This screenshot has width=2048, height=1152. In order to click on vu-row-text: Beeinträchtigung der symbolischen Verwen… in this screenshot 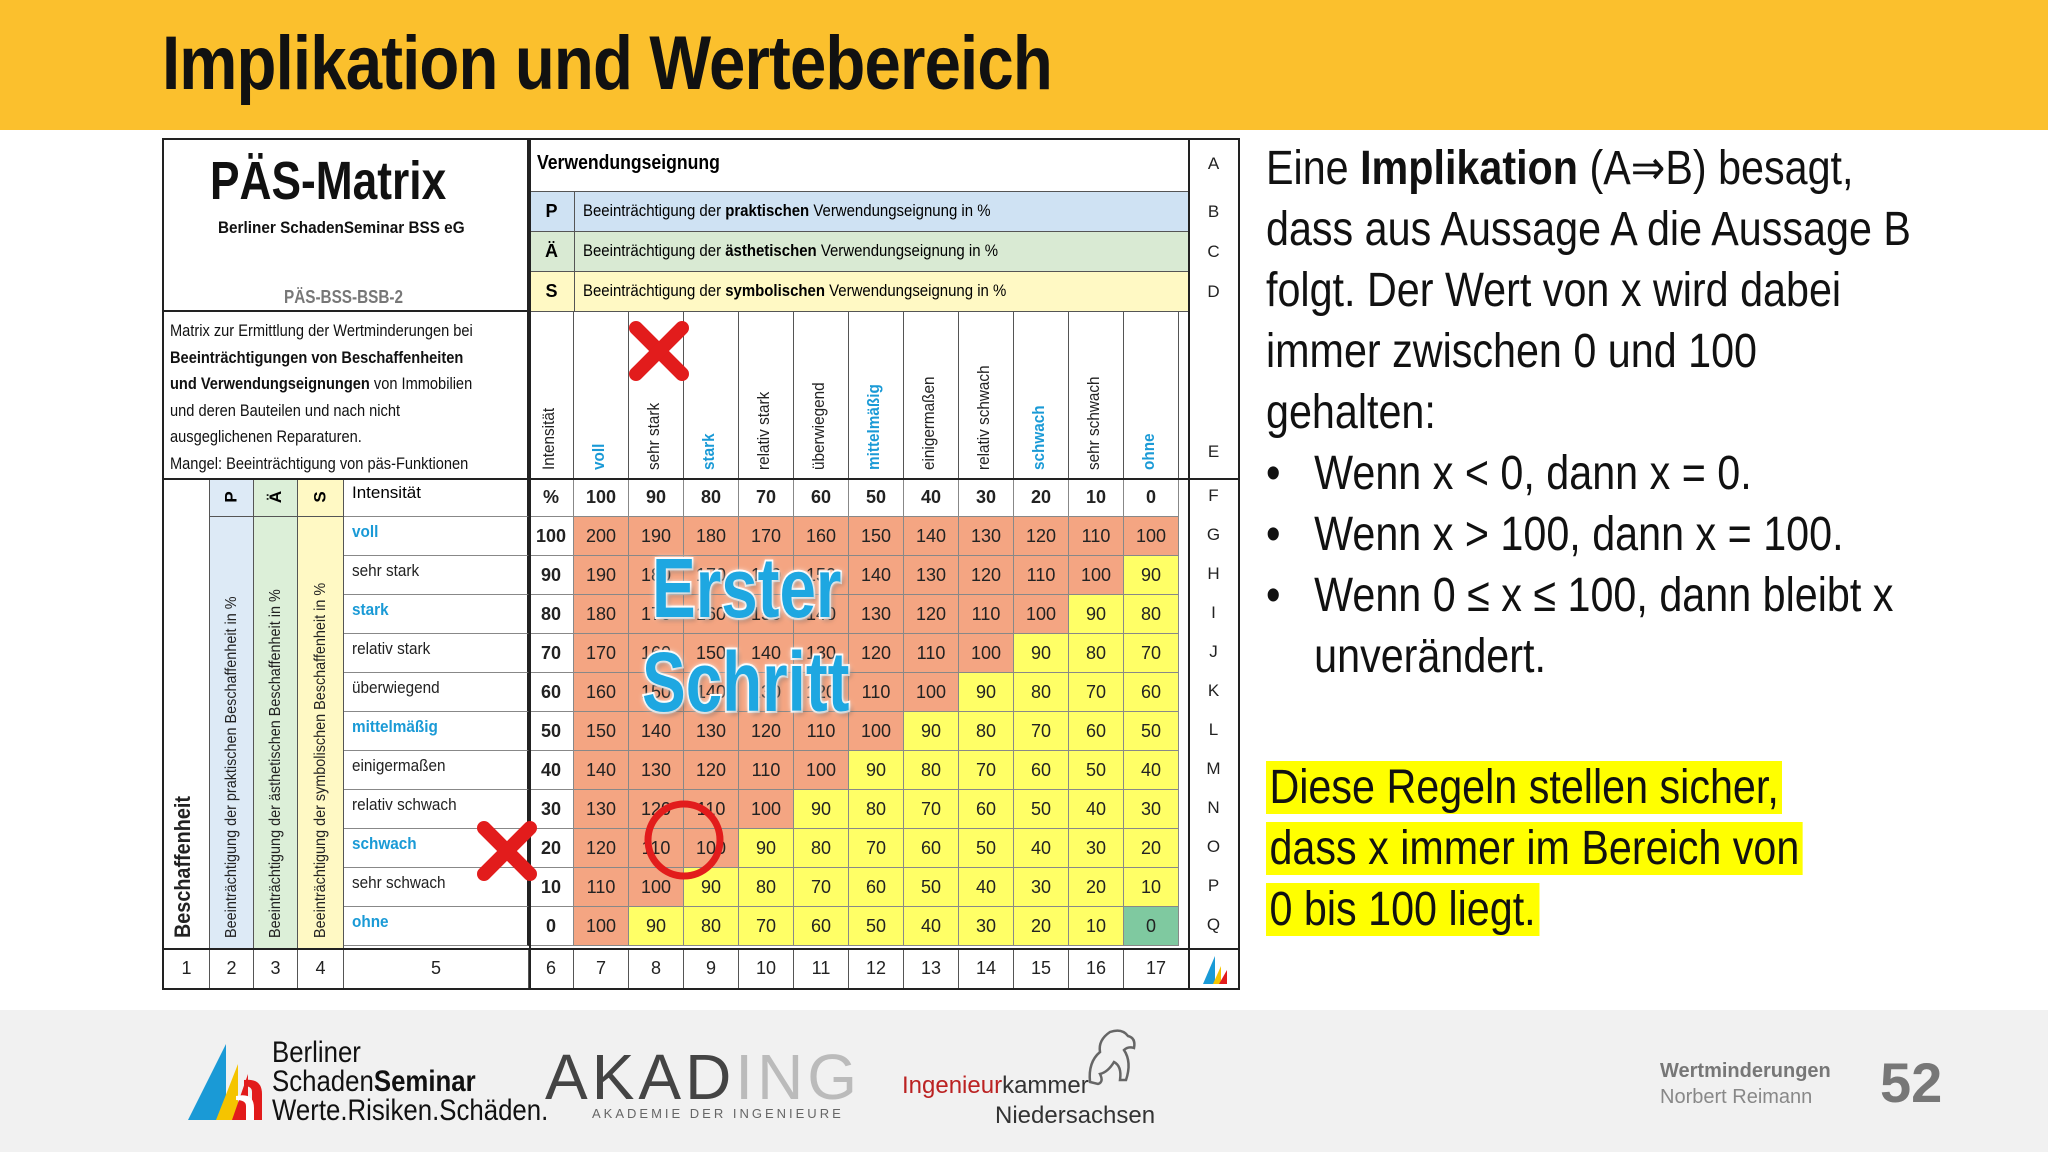, I will do `click(882, 292)`.